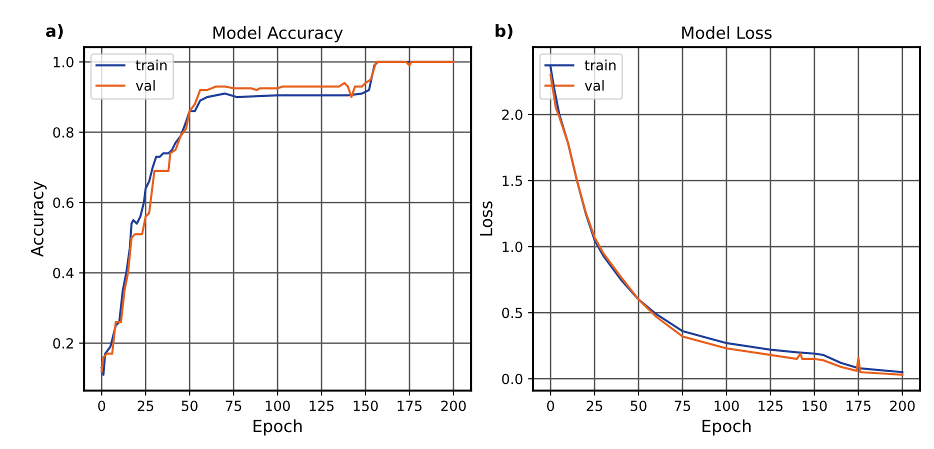 The height and width of the screenshot is (449, 934). Describe the element at coordinates (54, 32) in the screenshot. I see `text: a)` at that location.